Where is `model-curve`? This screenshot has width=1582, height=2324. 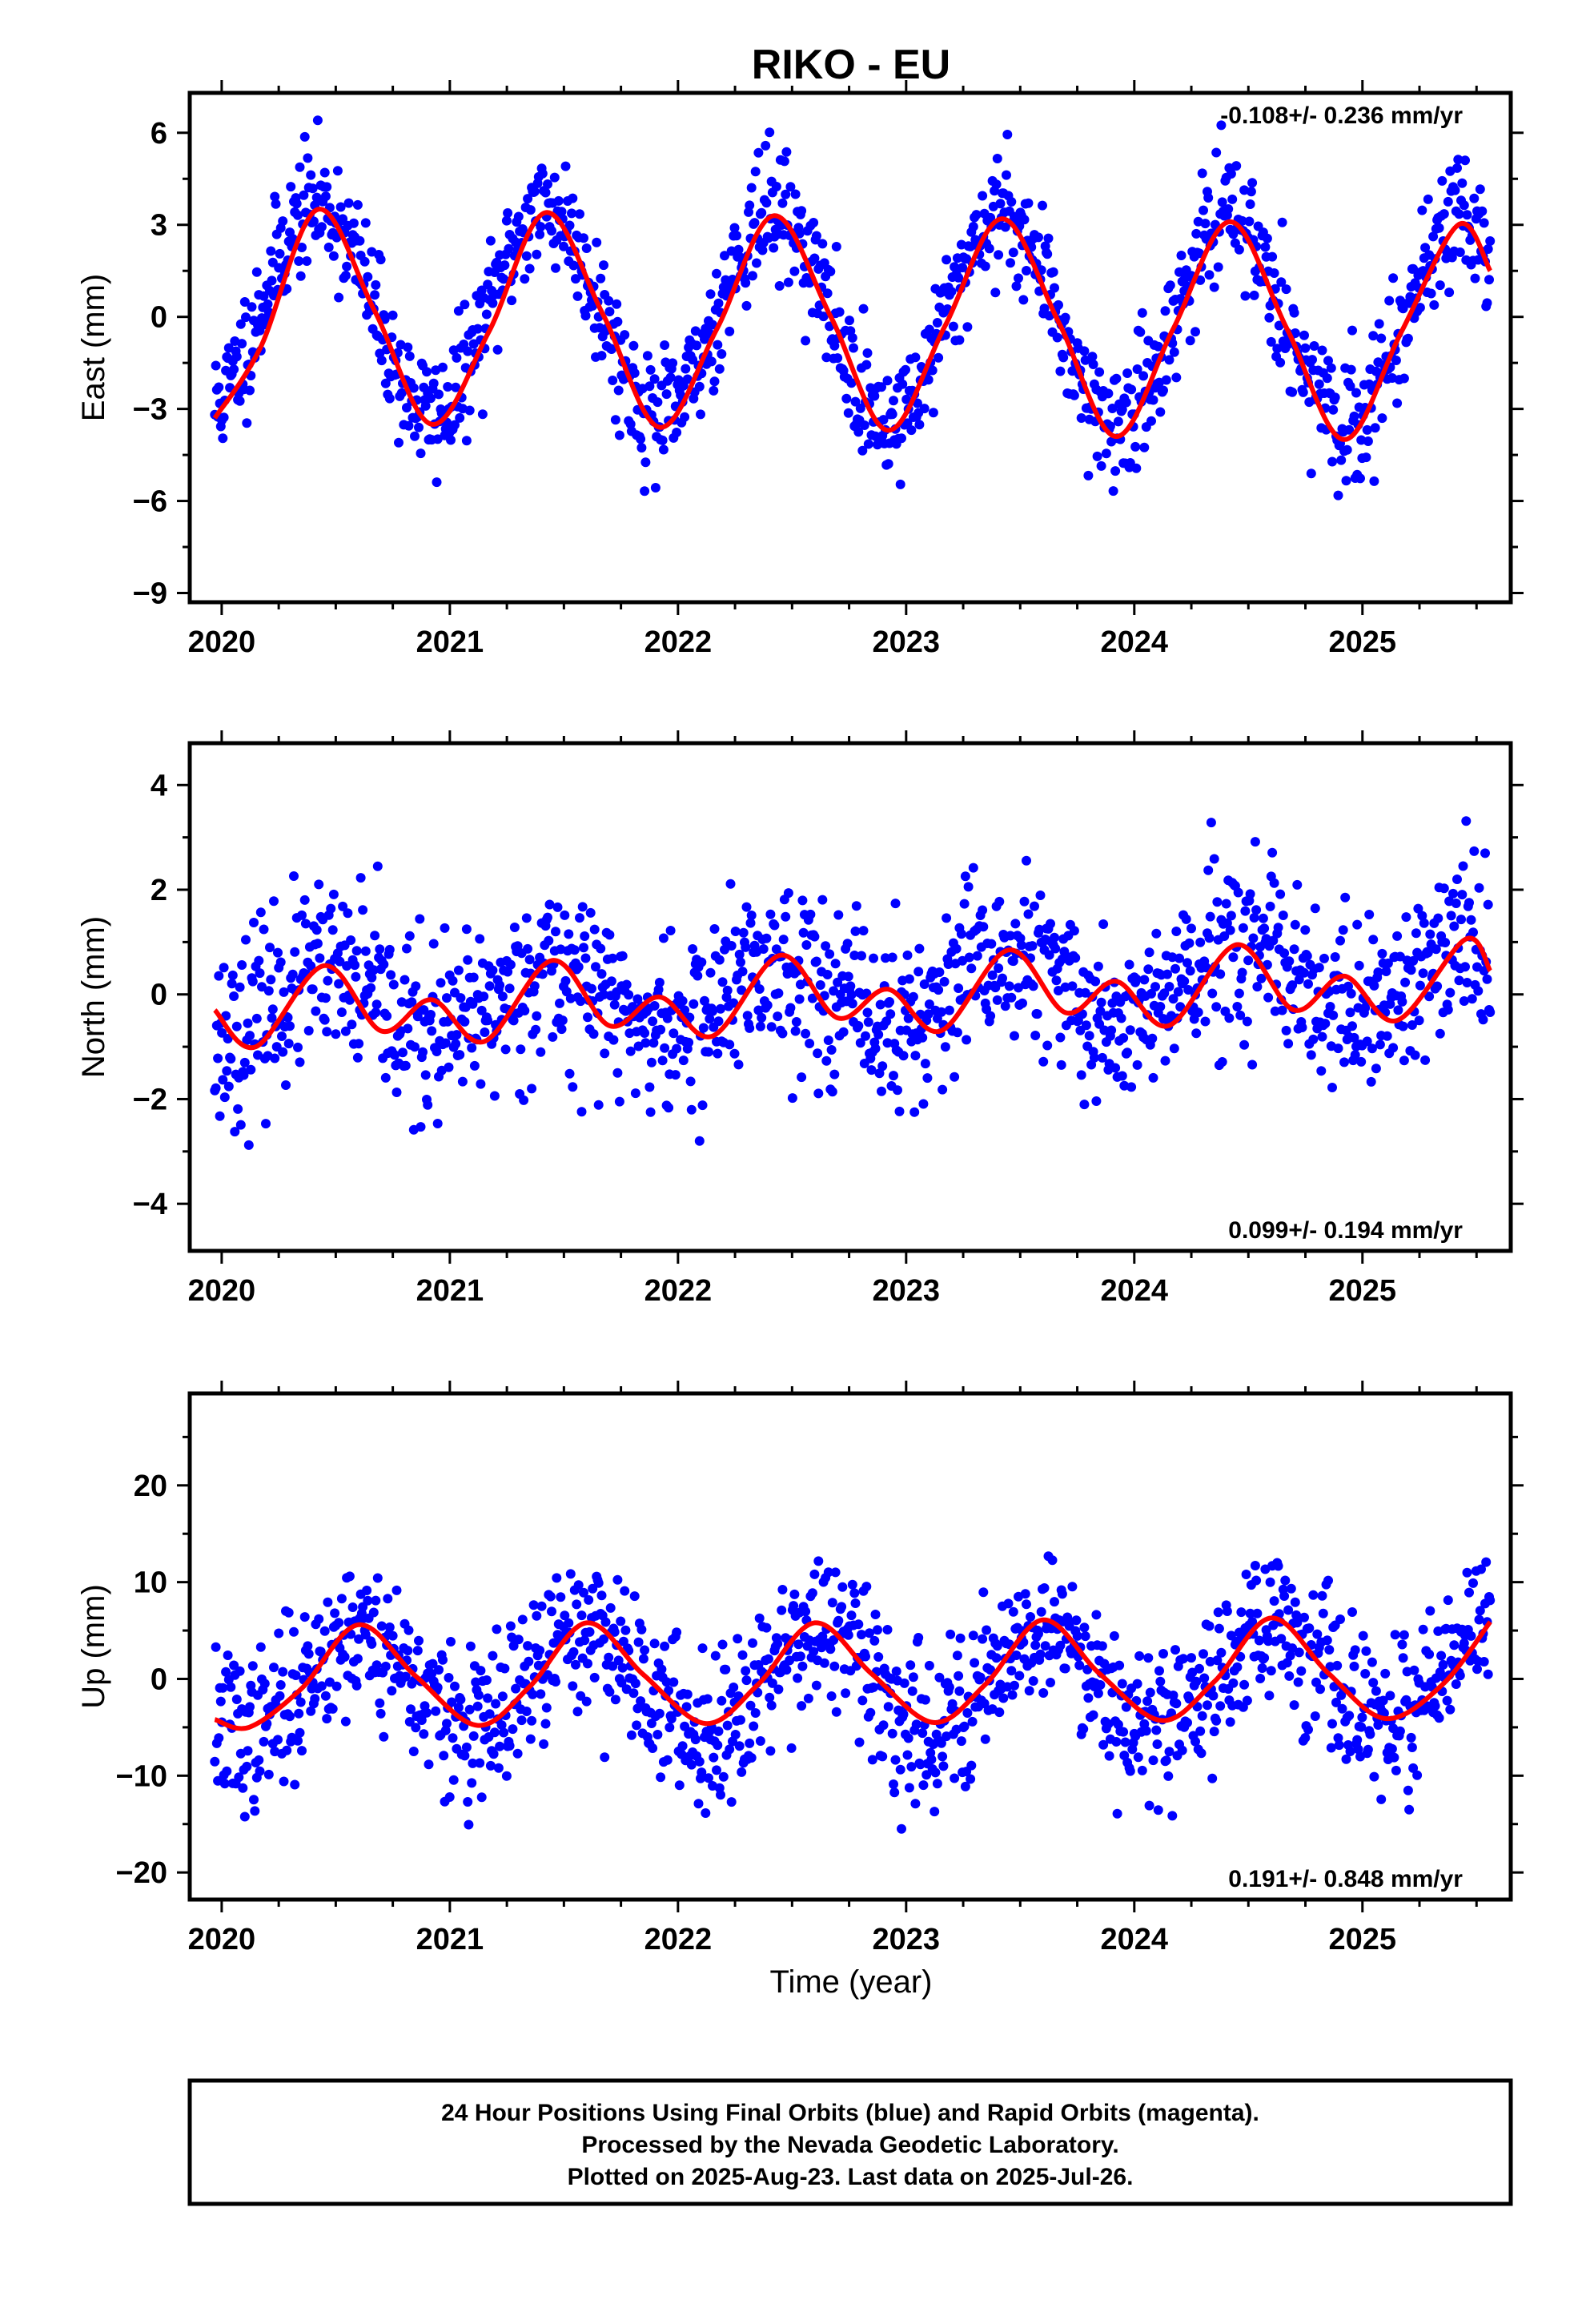 model-curve is located at coordinates (852, 324).